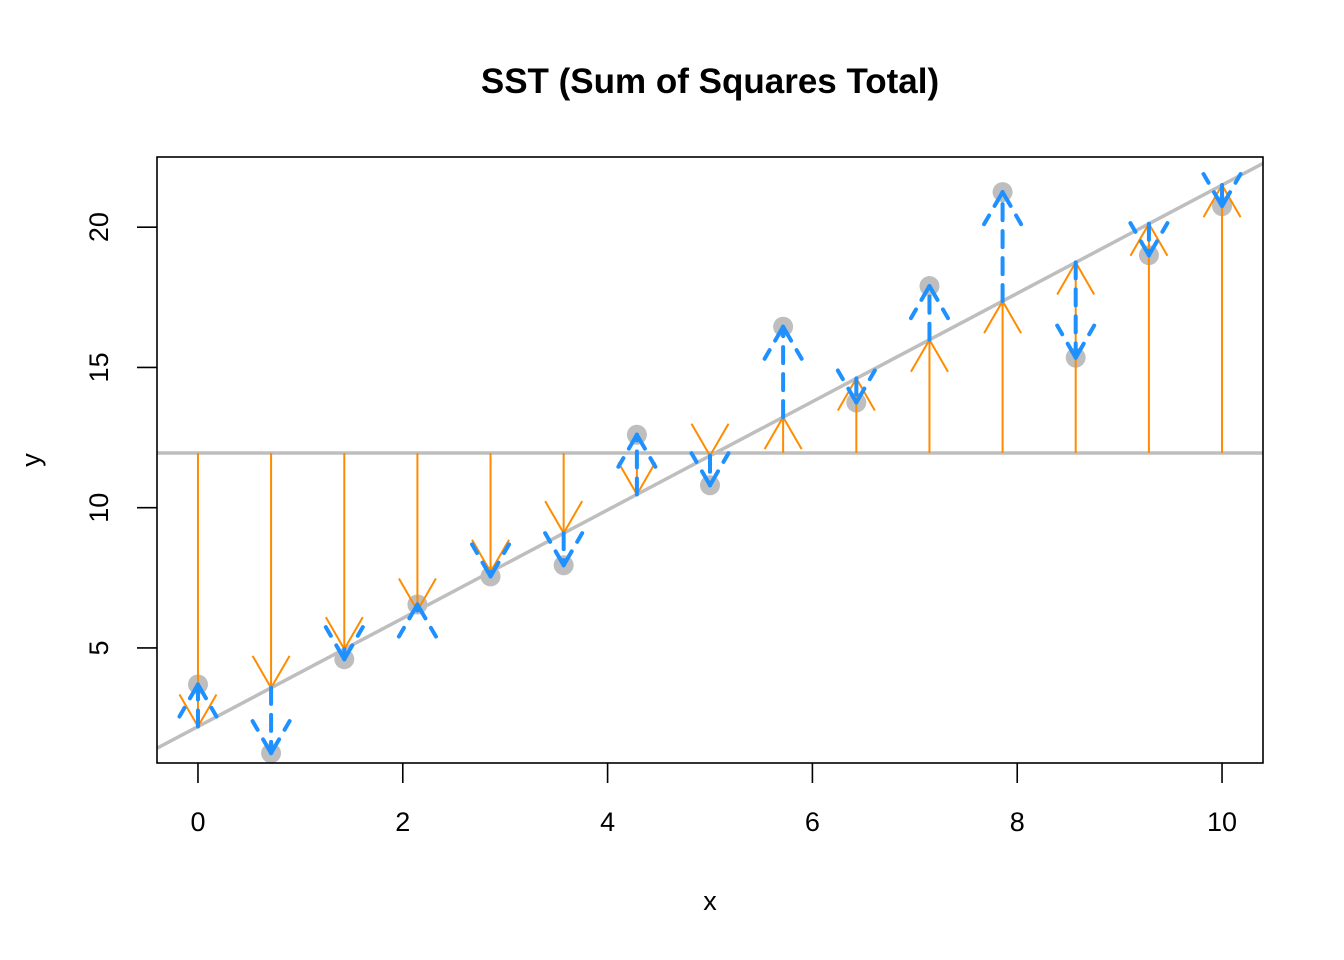  What do you see at coordinates (1017, 822) in the screenshot?
I see `x-tick-label-8: 8` at bounding box center [1017, 822].